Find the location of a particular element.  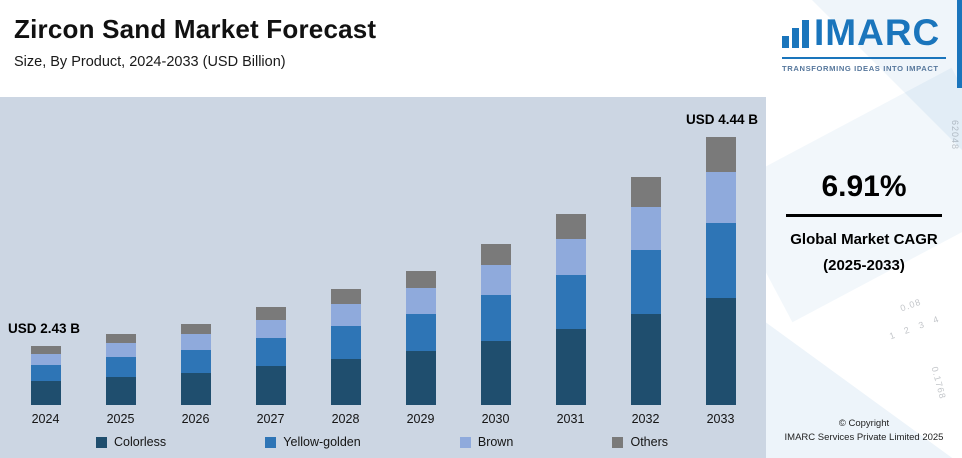

bar-2032 is located at coordinates (645, 291).